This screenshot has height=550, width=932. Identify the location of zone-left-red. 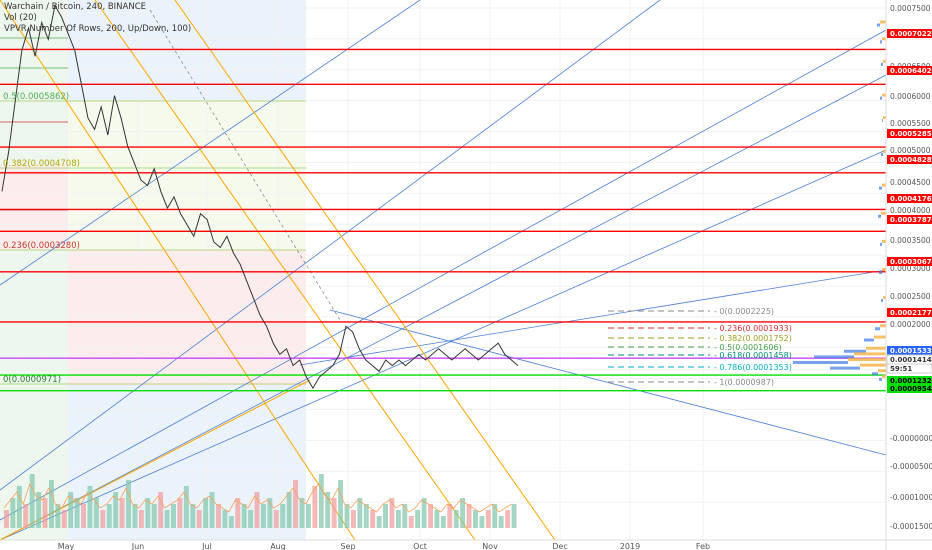
(34, 207).